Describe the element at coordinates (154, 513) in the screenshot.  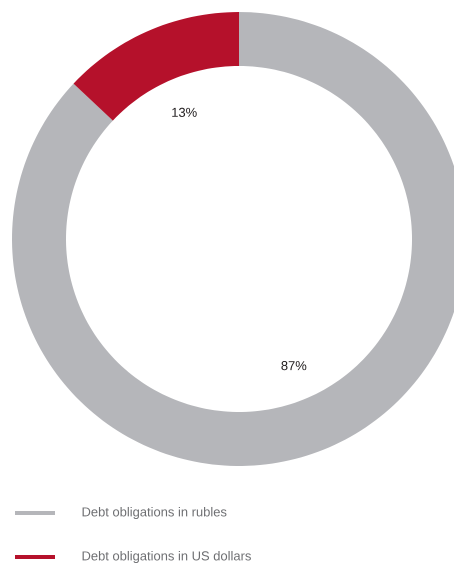
I see `legend-label: Debt obligations in rubles` at that location.